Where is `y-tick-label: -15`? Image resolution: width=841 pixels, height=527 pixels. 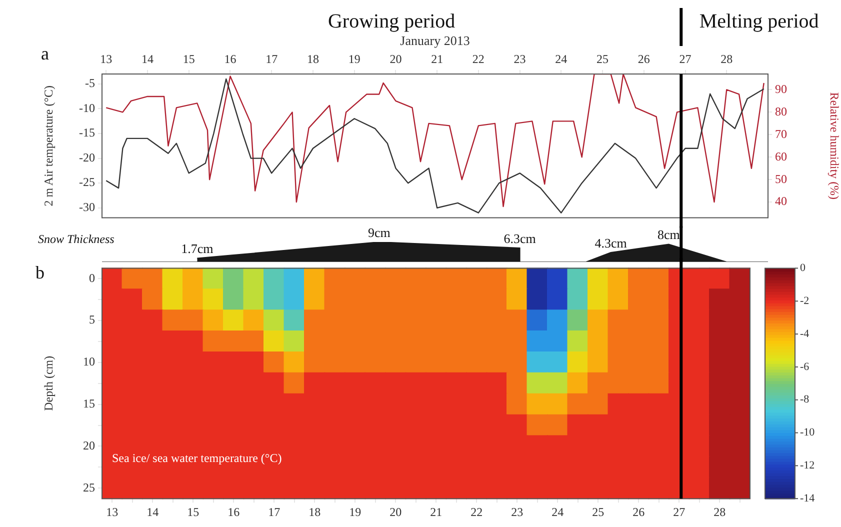 y-tick-label: -15 is located at coordinates (87, 133).